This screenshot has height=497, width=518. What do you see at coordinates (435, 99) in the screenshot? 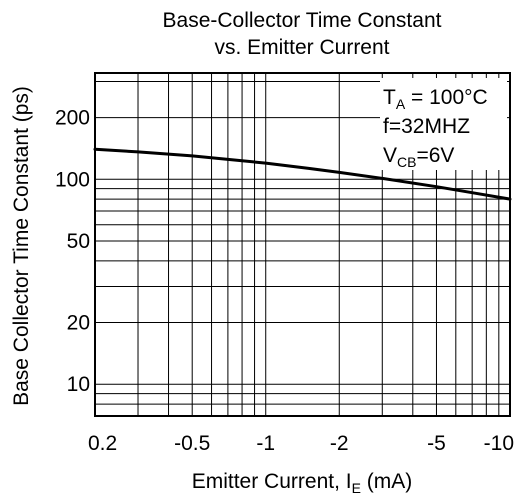
I see `annotation-temperature: TA = 100°C` at bounding box center [435, 99].